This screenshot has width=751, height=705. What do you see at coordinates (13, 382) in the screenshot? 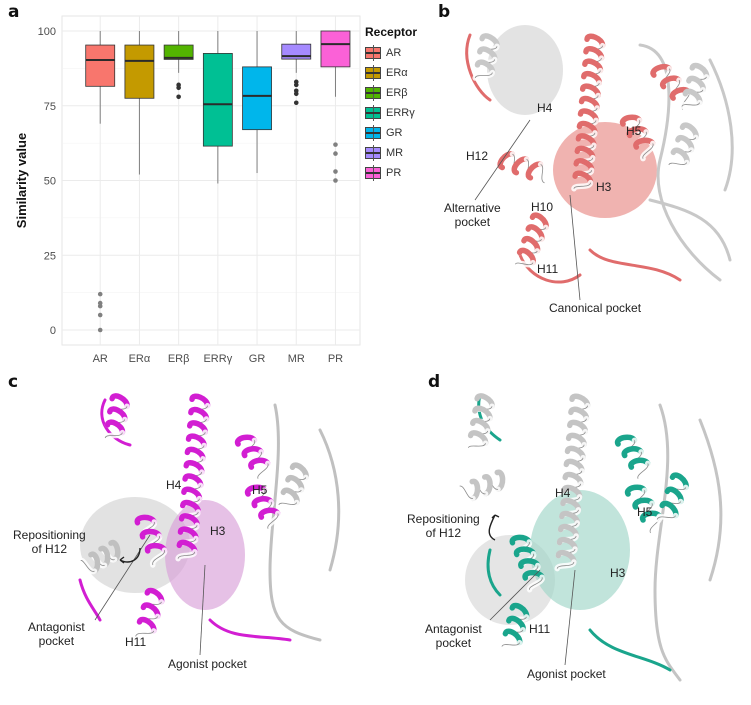
I see `panel-letter-c: c` at bounding box center [13, 382].